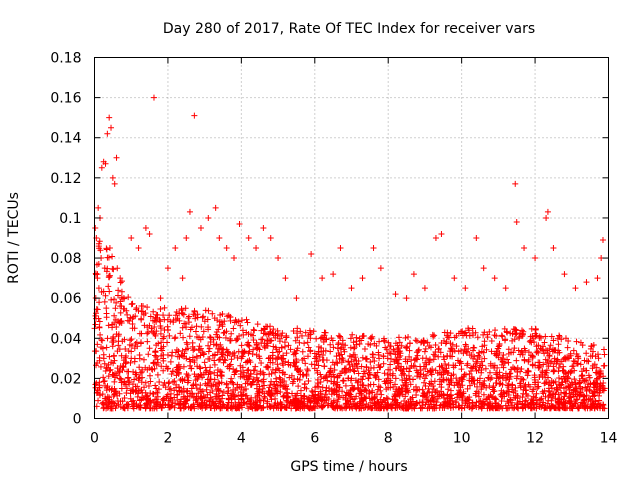 The height and width of the screenshot is (480, 640). I want to click on x-tick-label: 6, so click(314, 439).